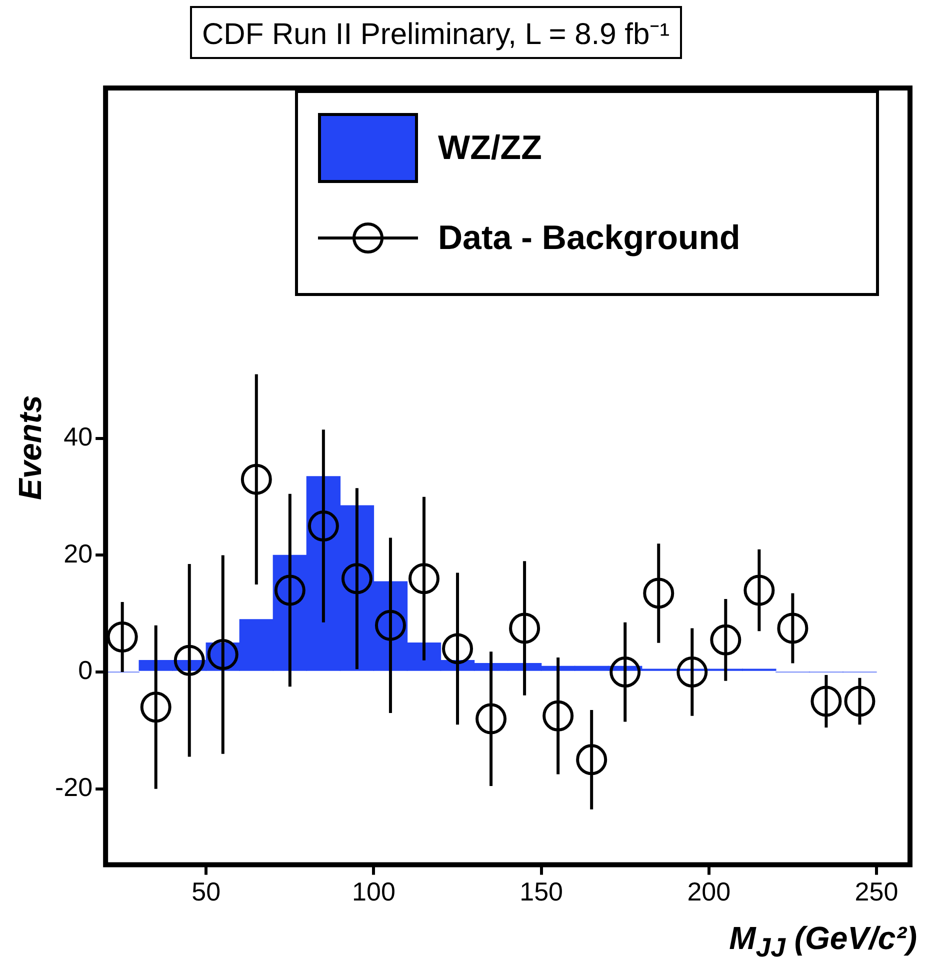 Image resolution: width=927 pixels, height=972 pixels. What do you see at coordinates (78, 437) in the screenshot?
I see `y-tick-label: 40` at bounding box center [78, 437].